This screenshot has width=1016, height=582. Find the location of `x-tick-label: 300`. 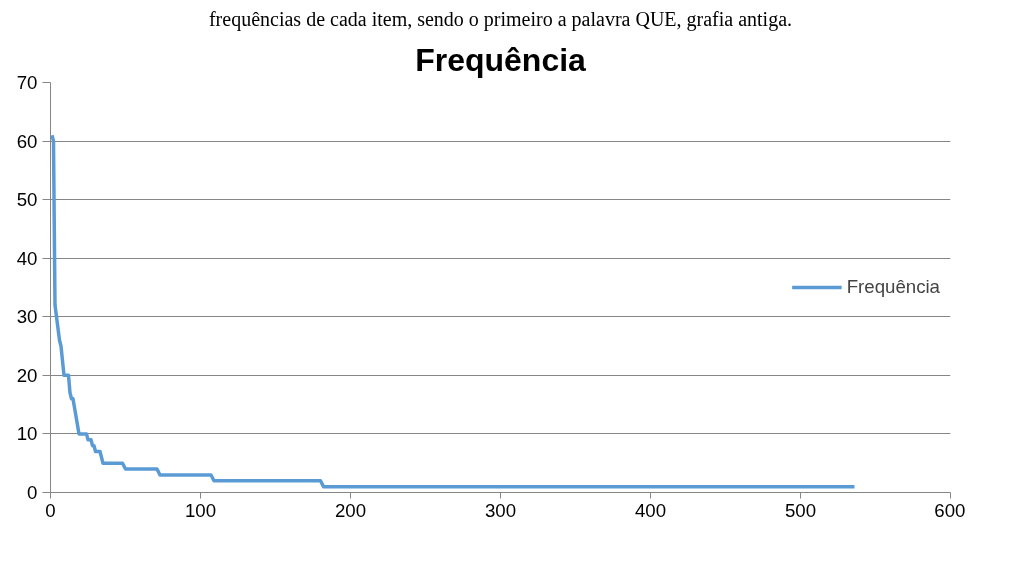

x-tick-label: 300 is located at coordinates (500, 510).